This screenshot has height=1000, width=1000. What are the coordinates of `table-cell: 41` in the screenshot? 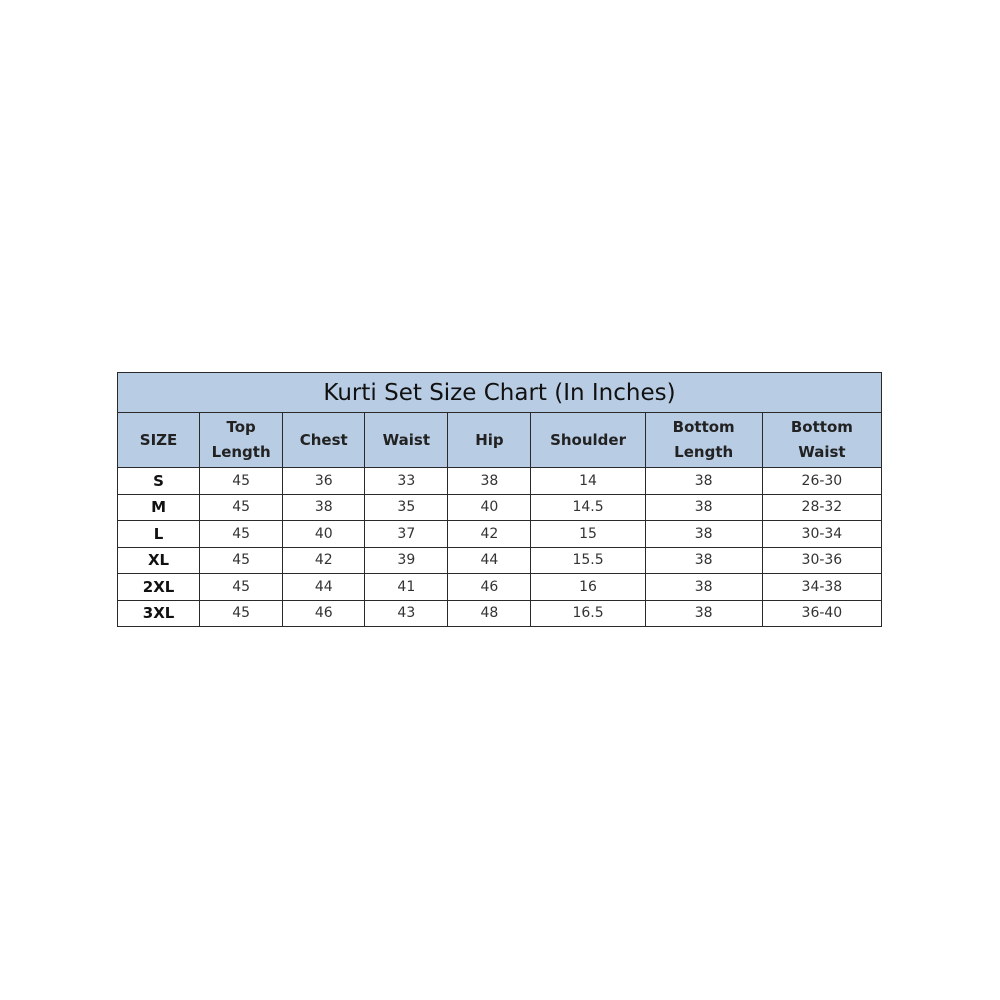 It's located at (406, 587).